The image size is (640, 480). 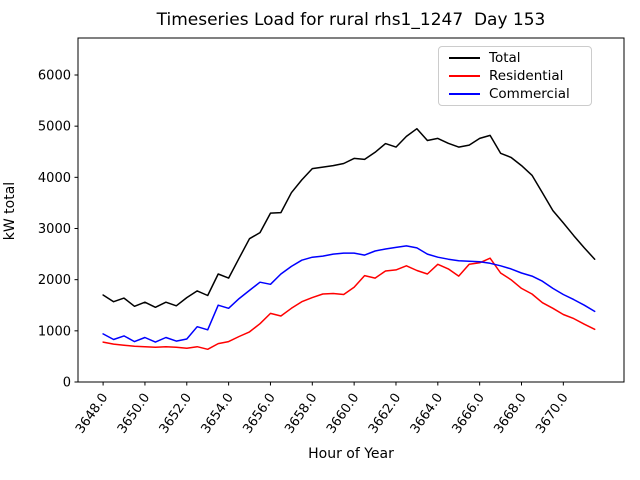 I want to click on svg-text: 3654.0, so click(x=218, y=414).